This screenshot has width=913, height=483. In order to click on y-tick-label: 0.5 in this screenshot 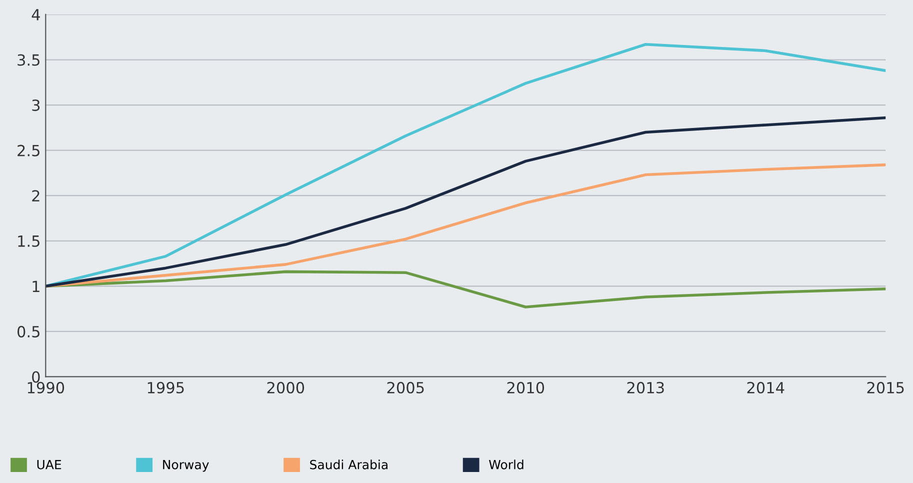, I will do `click(29, 332)`.